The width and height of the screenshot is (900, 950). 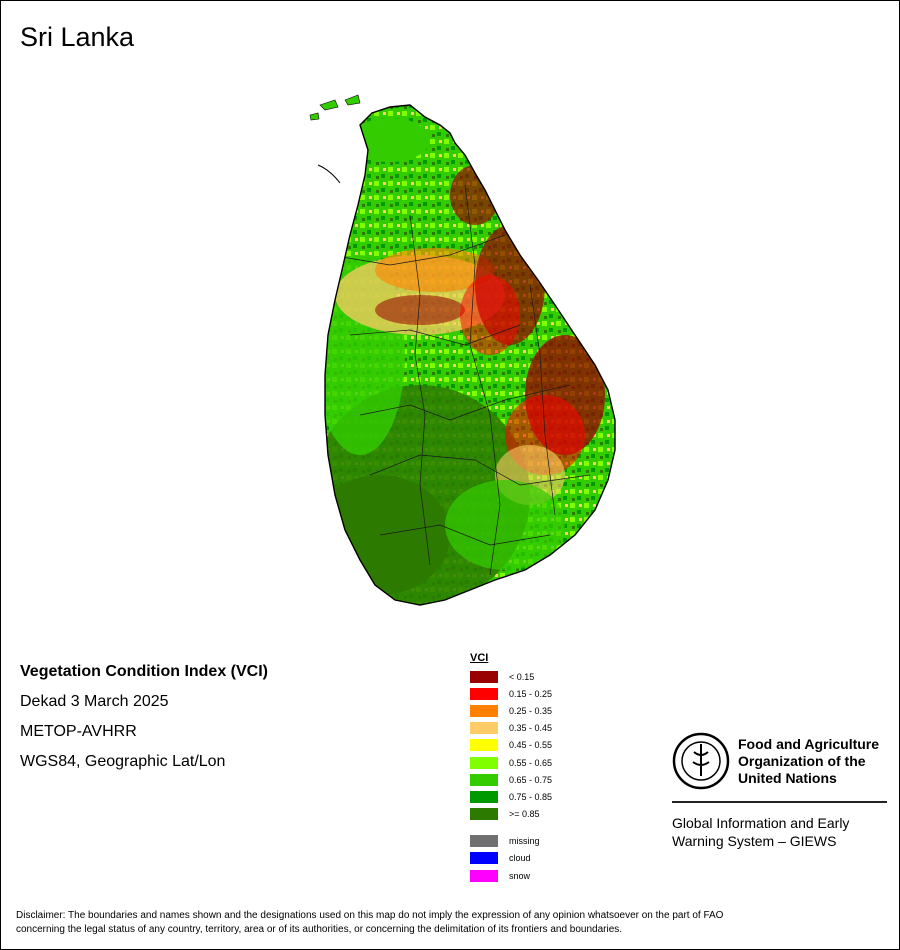 I want to click on legend-class-row: 0.15 - 0.25, so click(x=511, y=693).